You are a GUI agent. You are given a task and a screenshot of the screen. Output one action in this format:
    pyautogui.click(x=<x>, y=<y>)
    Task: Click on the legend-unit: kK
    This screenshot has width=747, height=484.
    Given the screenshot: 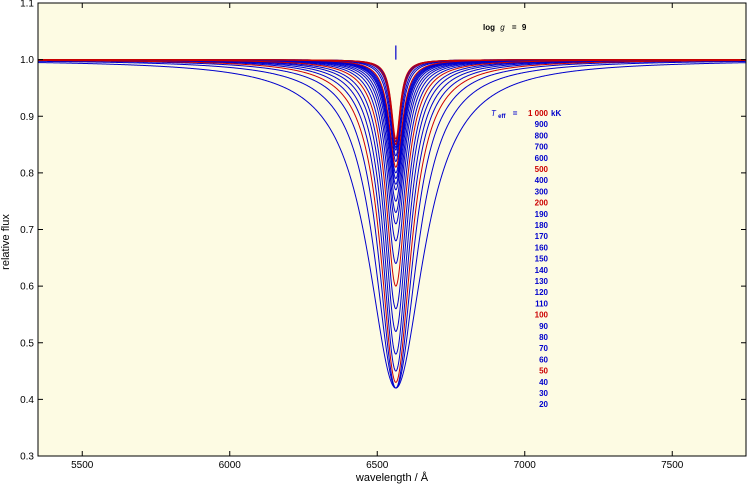 What is the action you would take?
    pyautogui.click(x=556, y=113)
    